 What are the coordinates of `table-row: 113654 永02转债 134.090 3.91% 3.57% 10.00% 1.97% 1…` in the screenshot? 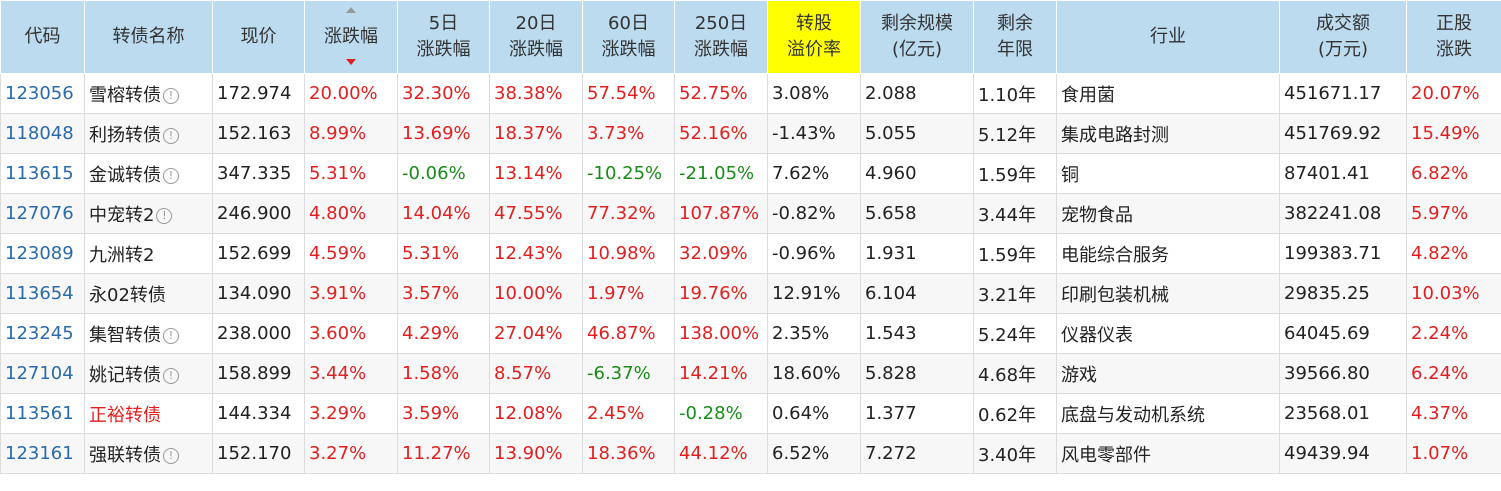 It's located at (750, 293).